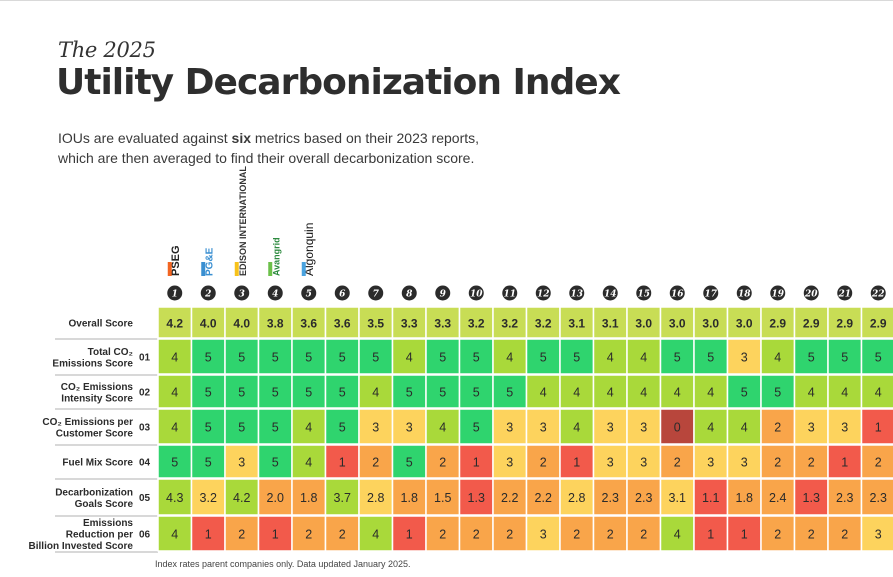 The image size is (893, 577). I want to click on value-r2-c18: 5, so click(744, 393).